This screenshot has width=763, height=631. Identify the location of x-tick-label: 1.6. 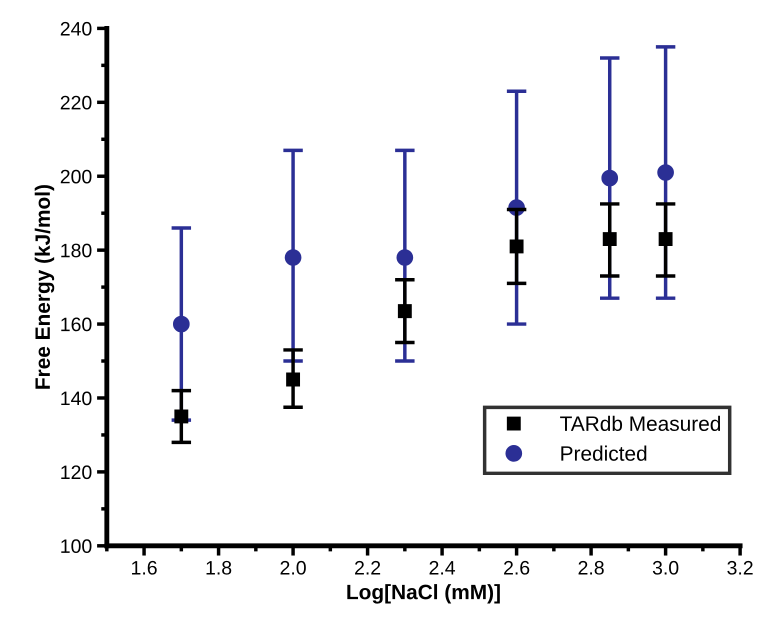
(144, 567).